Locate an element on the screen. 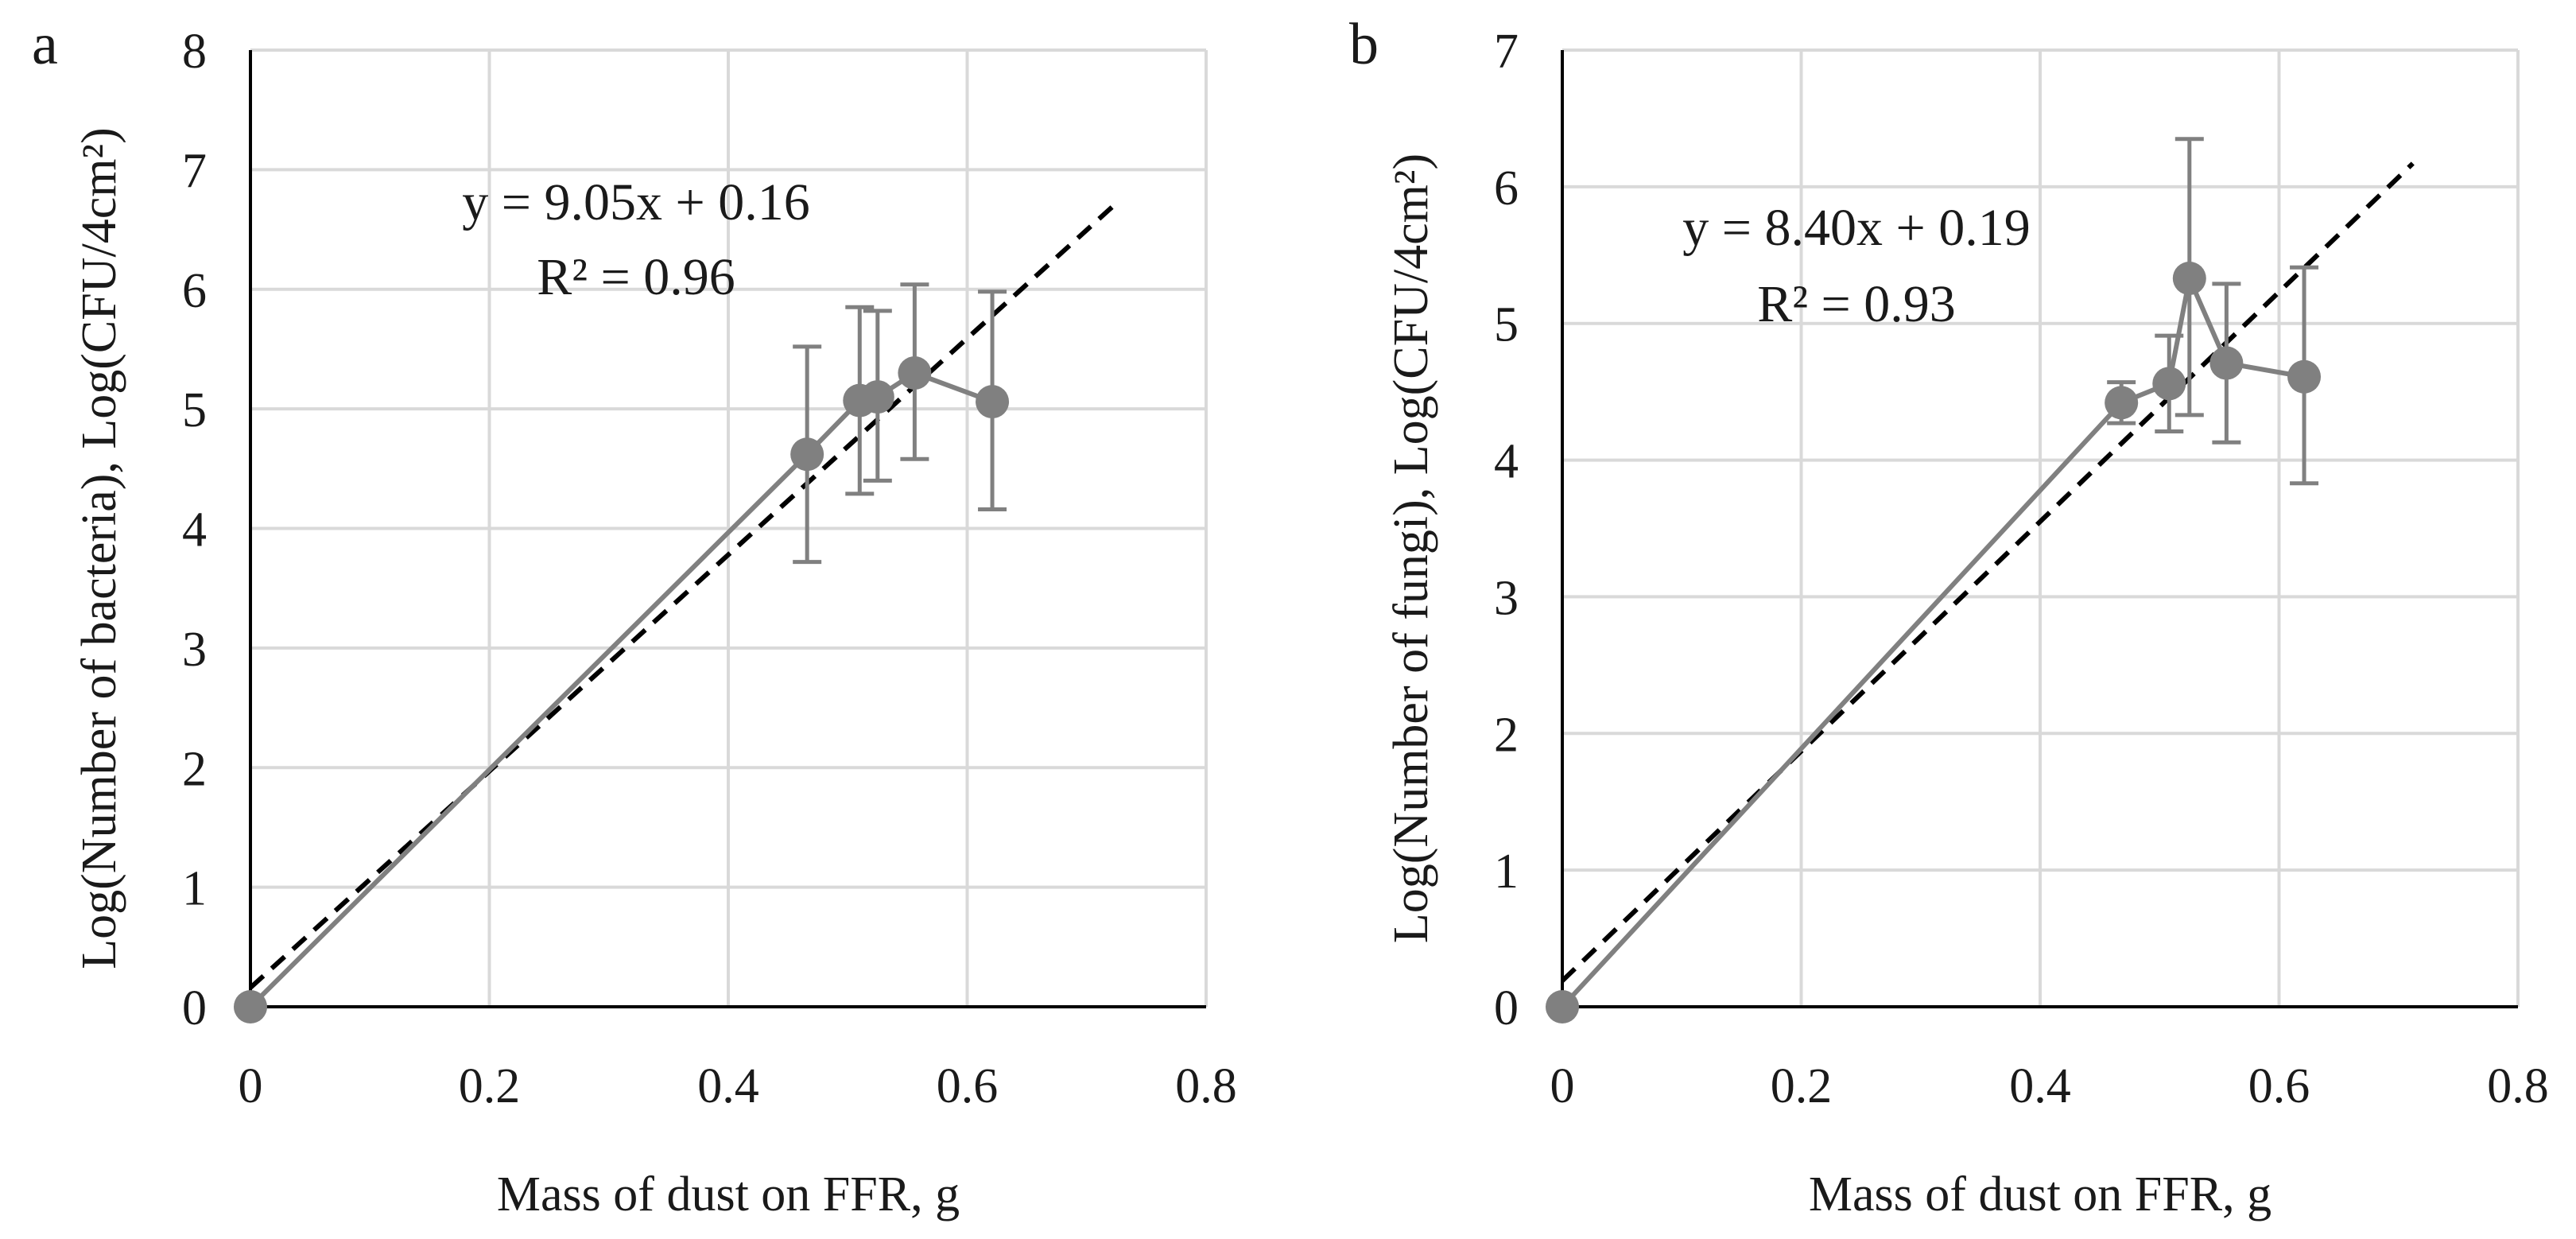 The width and height of the screenshot is (2576, 1239). y-axis-title: Log(Number of fungi), Log(CFU/4cm²) is located at coordinates (1411, 548).